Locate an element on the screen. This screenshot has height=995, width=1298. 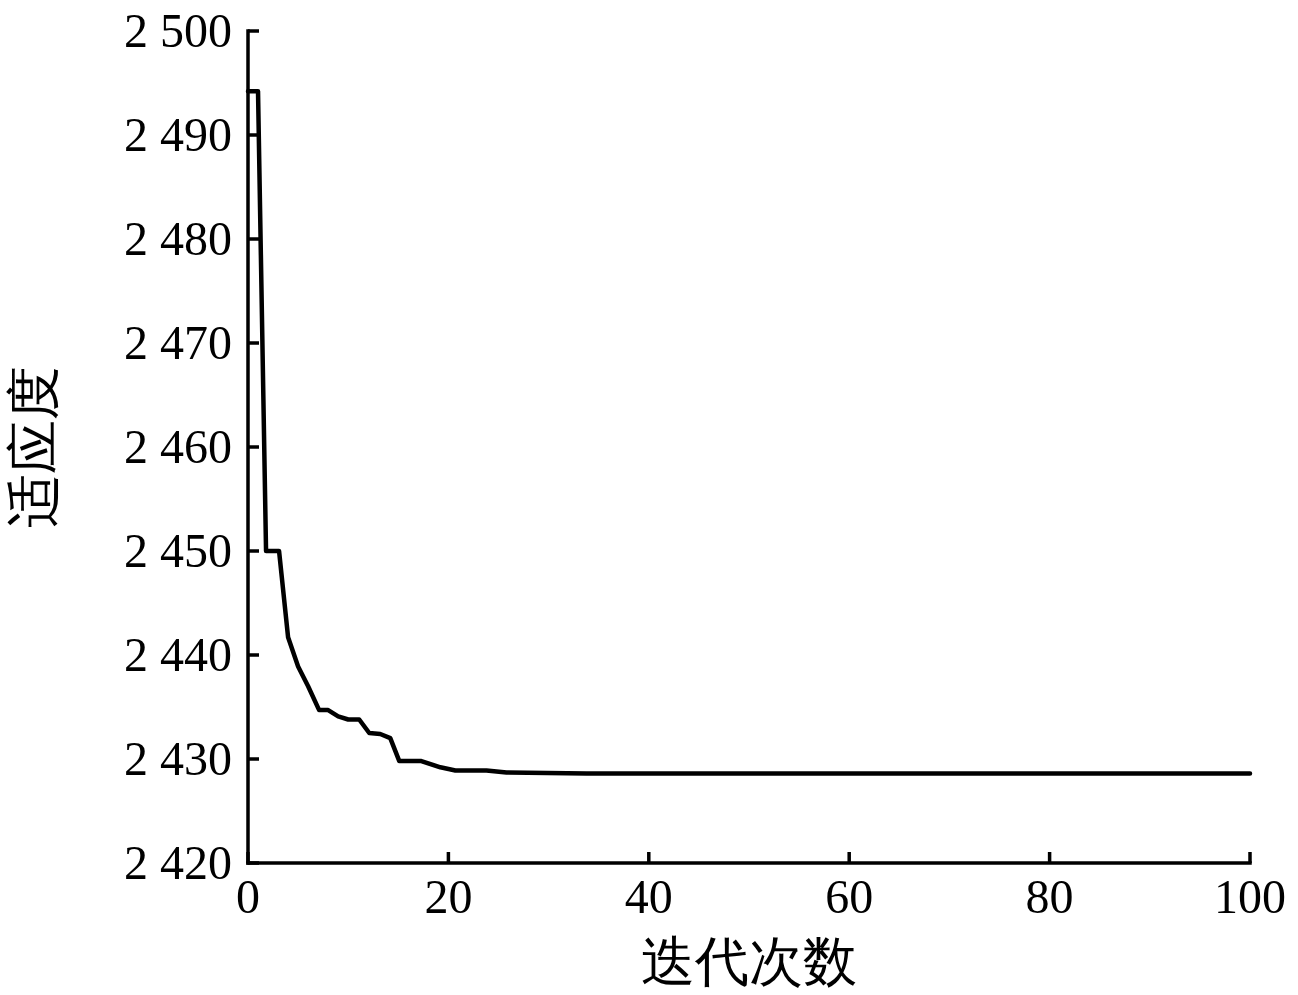
ytick-label: 2 440 is located at coordinates (178, 655).